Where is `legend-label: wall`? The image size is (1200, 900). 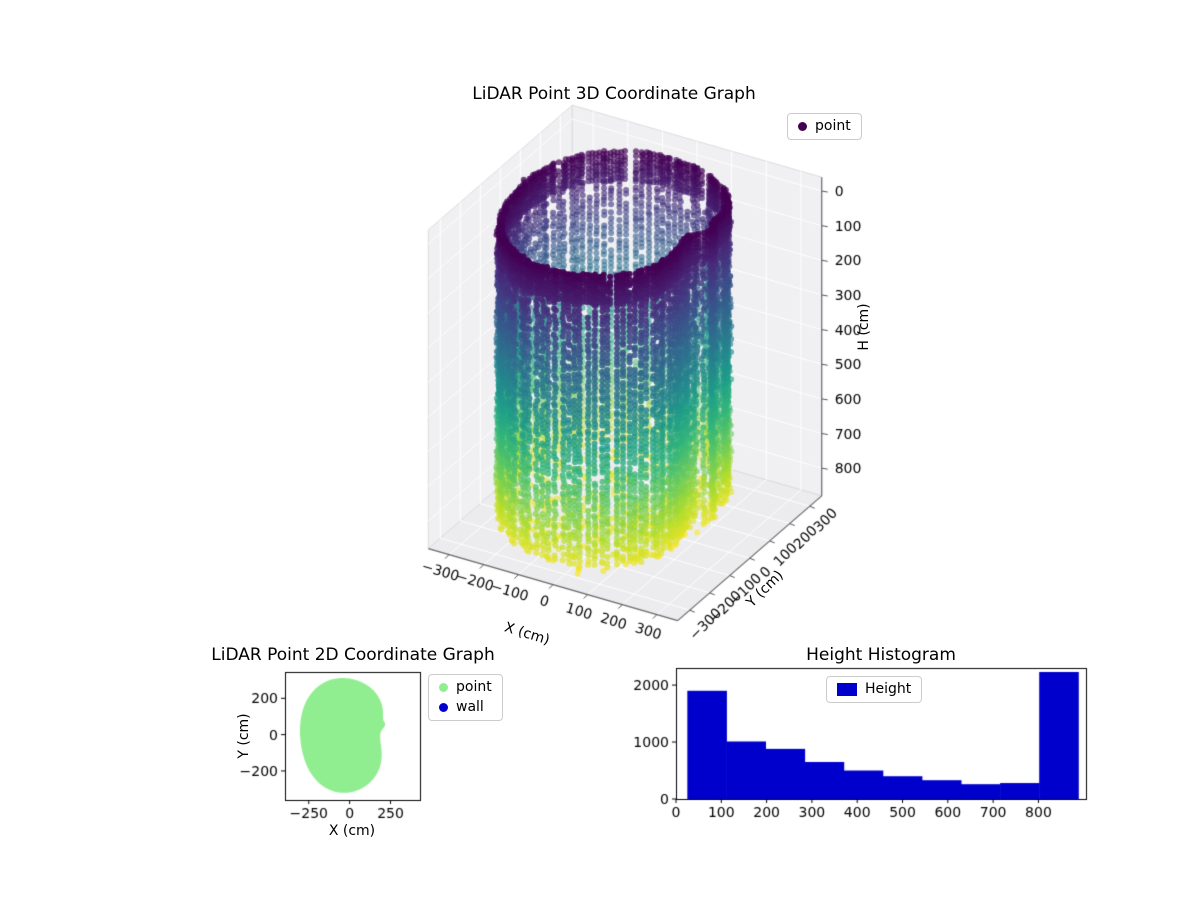
legend-label: wall is located at coordinates (470, 707).